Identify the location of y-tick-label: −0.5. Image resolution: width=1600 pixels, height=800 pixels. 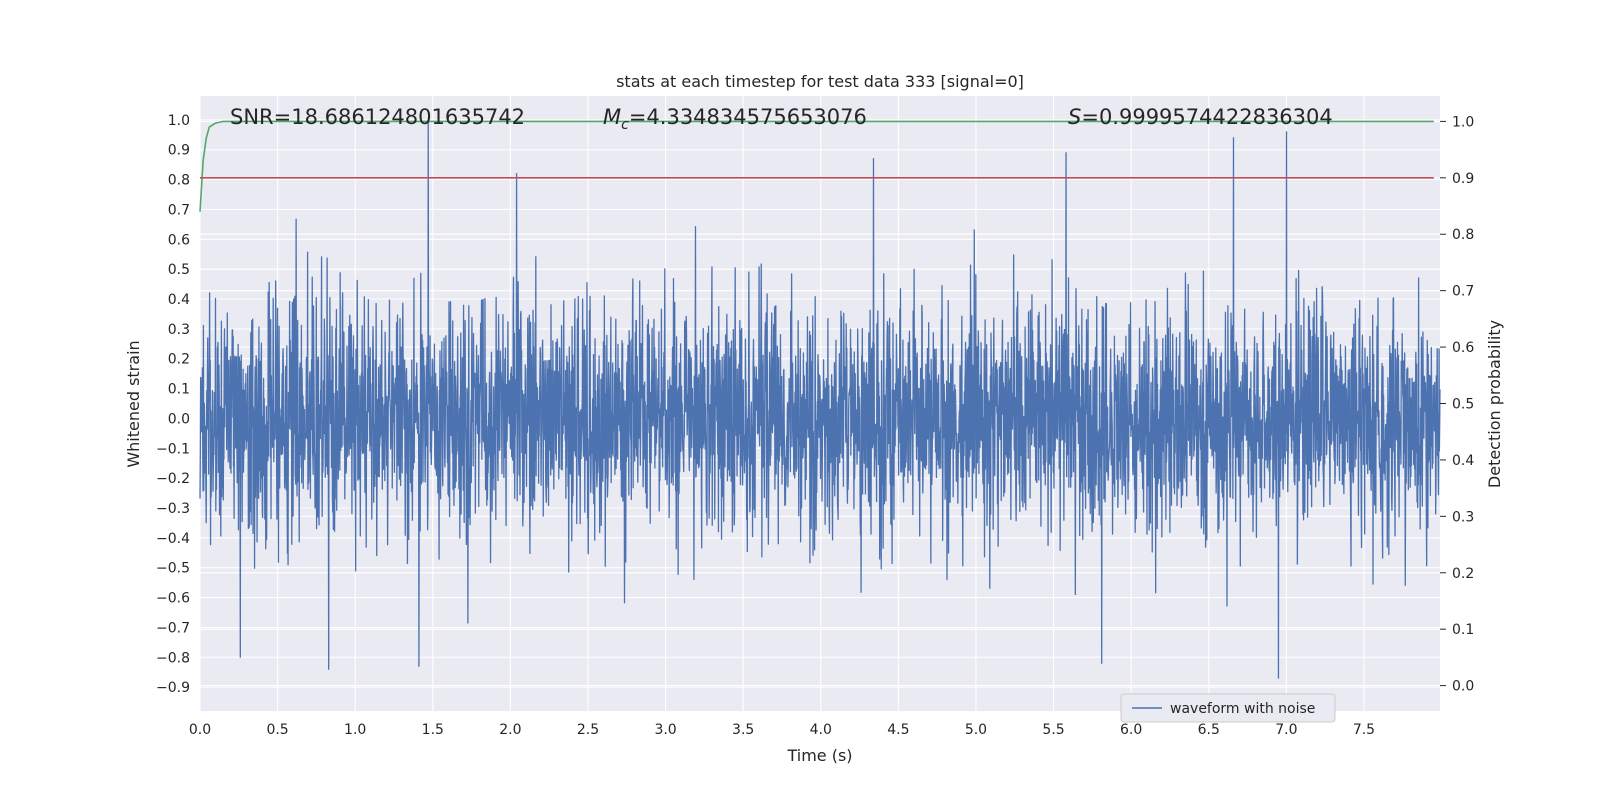
(173, 569).